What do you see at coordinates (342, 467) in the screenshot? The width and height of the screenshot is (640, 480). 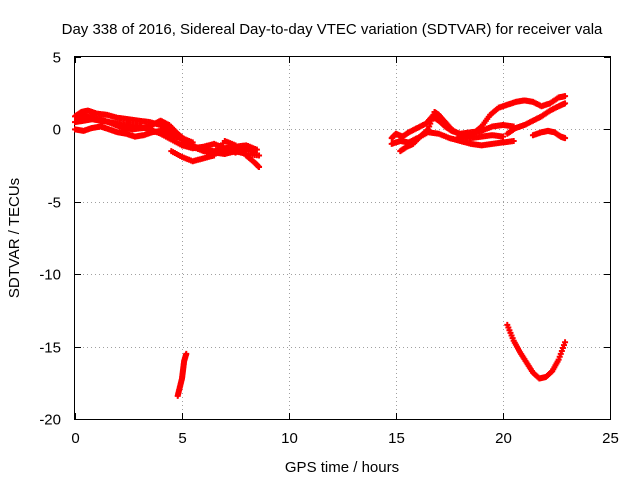 I see `x-axis-label: GPS time / hours` at bounding box center [342, 467].